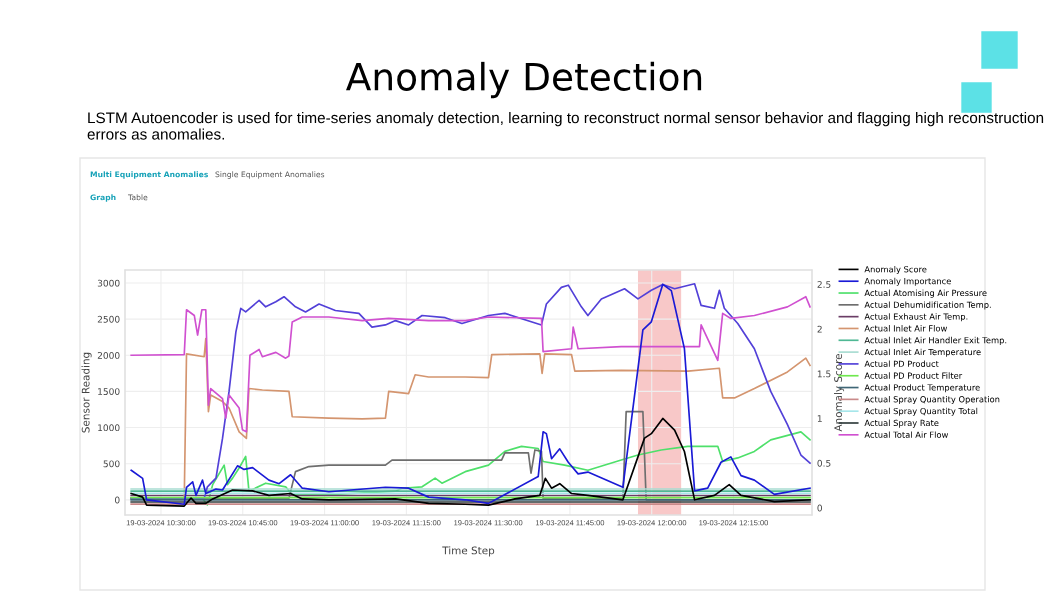  Describe the element at coordinates (905, 328) in the screenshot. I see `legend-label: Actual Inlet Air Flow` at that location.